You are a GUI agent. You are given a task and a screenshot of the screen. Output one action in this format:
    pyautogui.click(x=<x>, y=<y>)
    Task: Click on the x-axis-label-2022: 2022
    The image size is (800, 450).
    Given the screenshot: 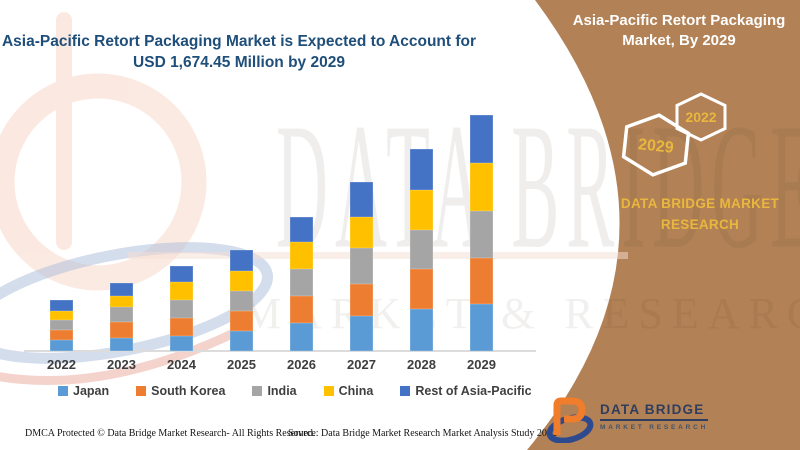 What is the action you would take?
    pyautogui.click(x=61, y=364)
    